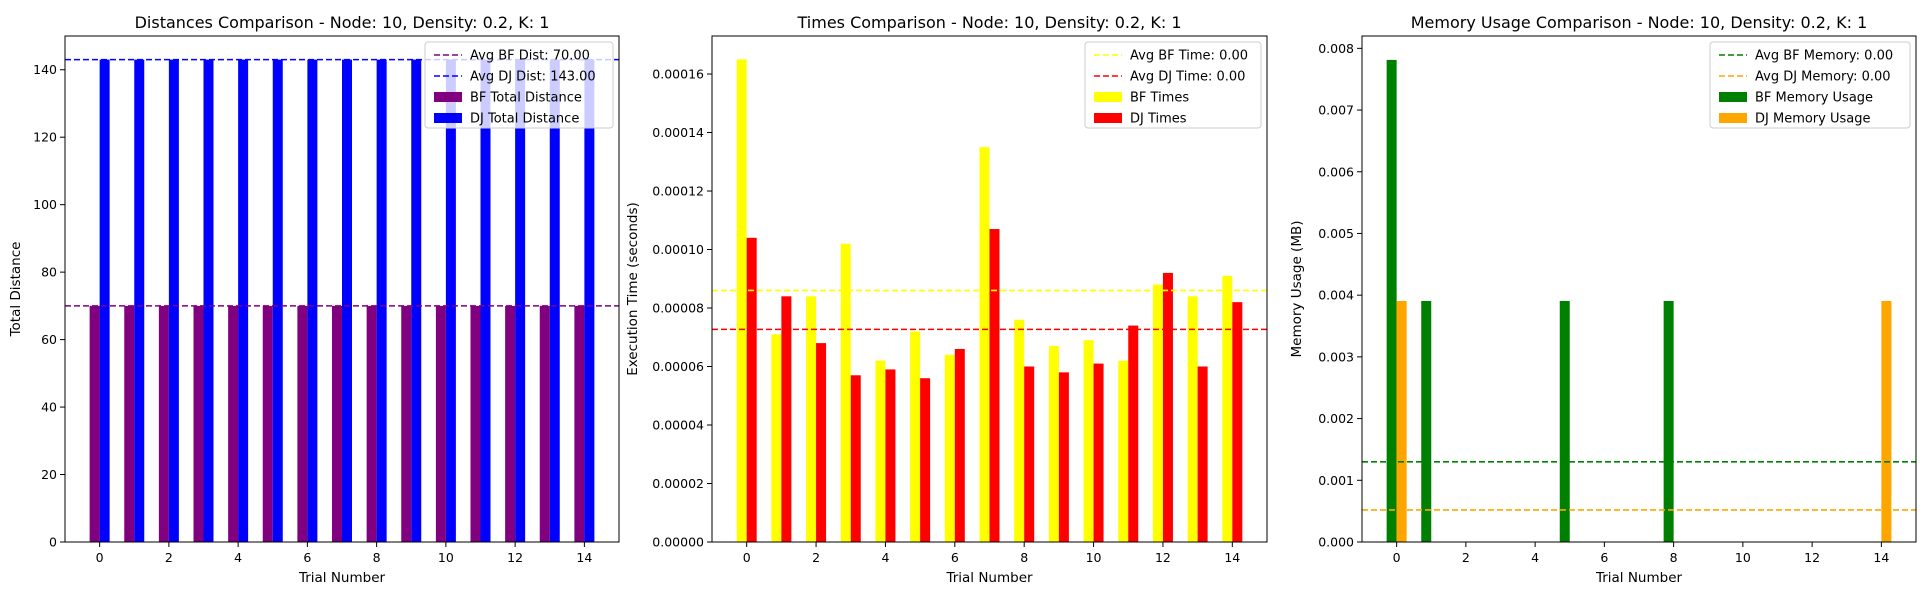  Describe the element at coordinates (1336, 48) in the screenshot. I see `y-tick-label: 0.008` at that location.